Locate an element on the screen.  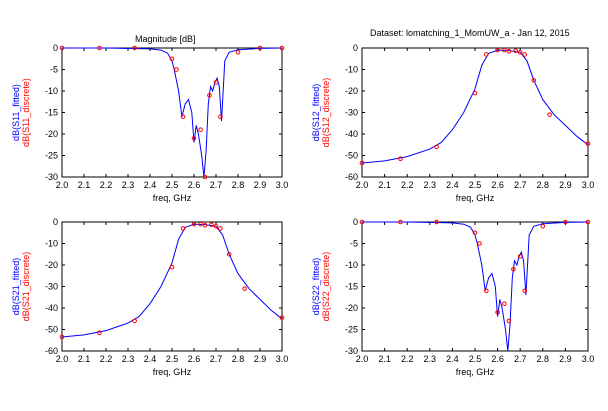
y-axis-label-discrete: dB(S11_discrete) is located at coordinates (26, 112).